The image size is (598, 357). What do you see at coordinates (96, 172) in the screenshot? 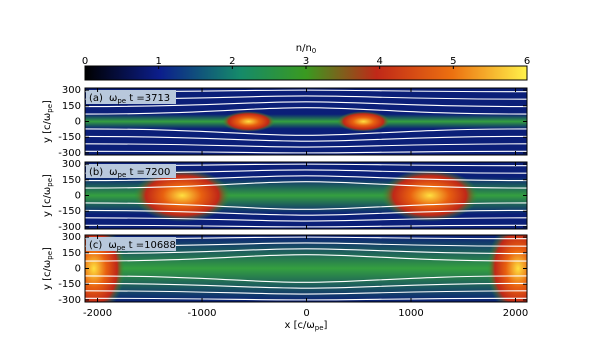
I see `panel-letter: (b)` at bounding box center [96, 172].